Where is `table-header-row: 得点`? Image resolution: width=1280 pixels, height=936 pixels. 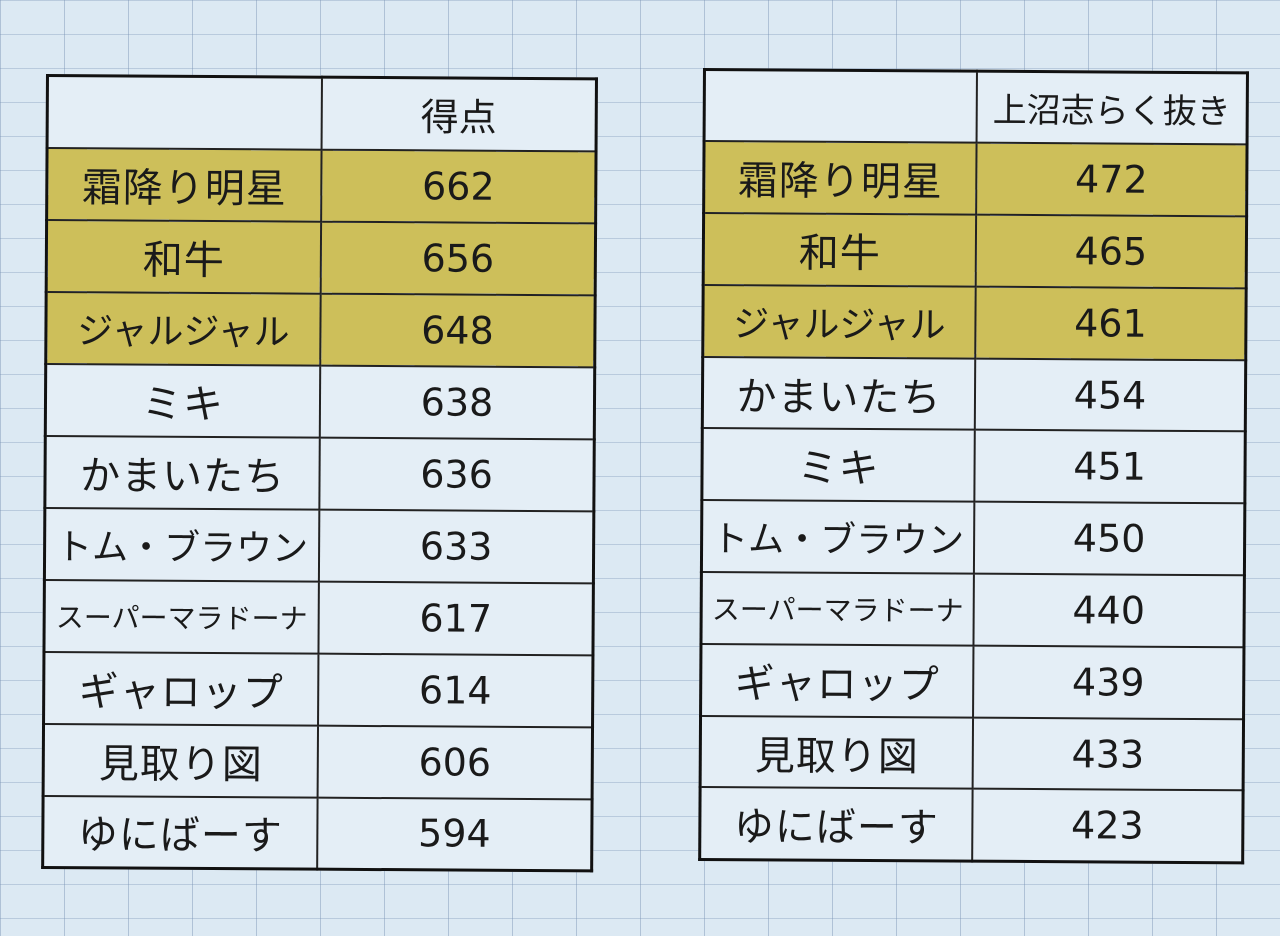
table-header-row: 得点 is located at coordinates (322, 113).